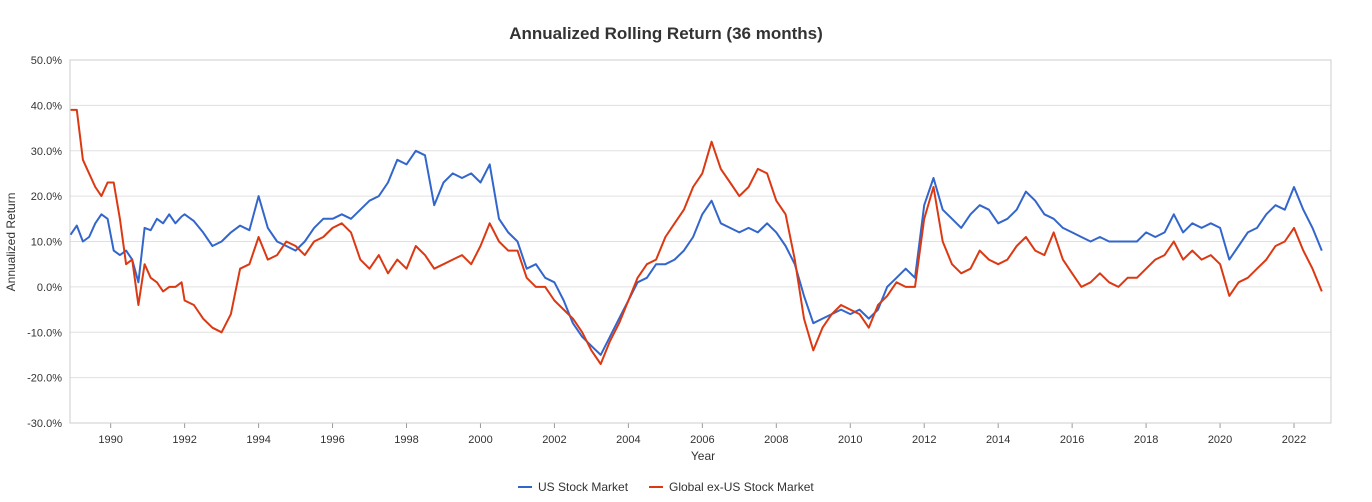 The image size is (1372, 502). What do you see at coordinates (480, 440) in the screenshot?
I see `x-tick-label: 2000` at bounding box center [480, 440].